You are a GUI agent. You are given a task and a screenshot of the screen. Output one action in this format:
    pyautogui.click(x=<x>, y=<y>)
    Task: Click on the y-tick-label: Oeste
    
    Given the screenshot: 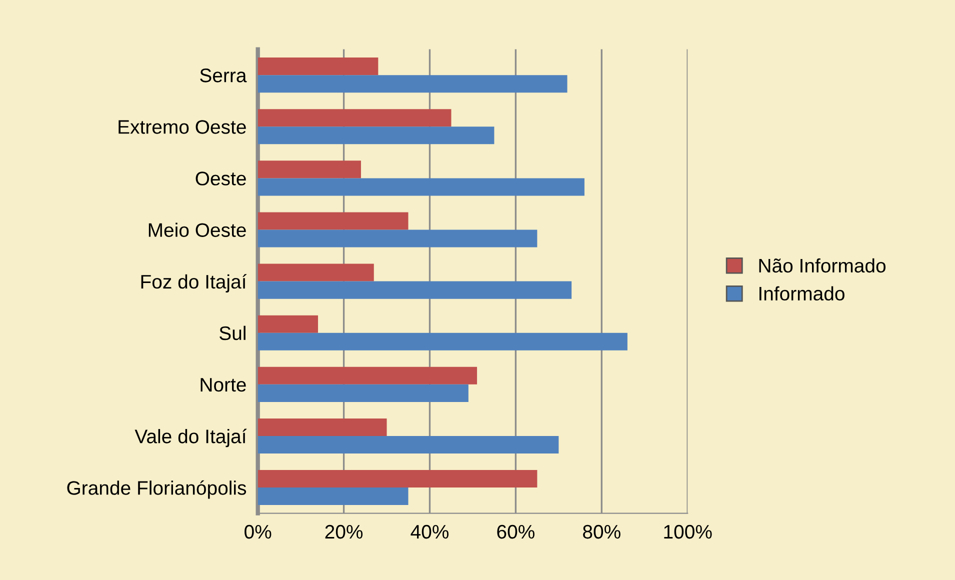 What is the action you would take?
    pyautogui.click(x=221, y=179)
    